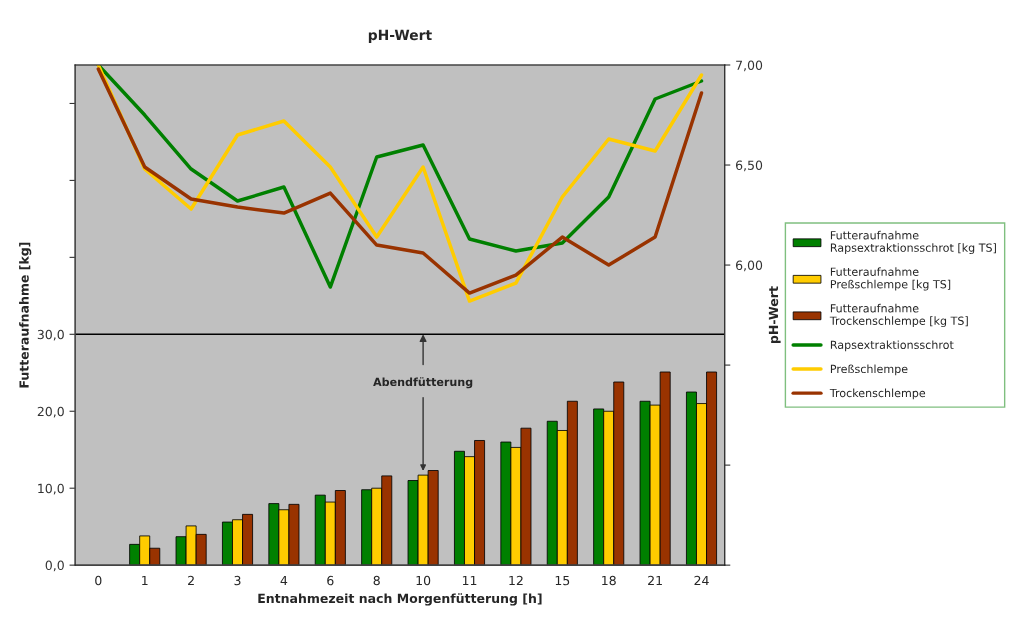 This screenshot has height=619, width=1015. I want to click on x-tick-label: 6, so click(330, 580).